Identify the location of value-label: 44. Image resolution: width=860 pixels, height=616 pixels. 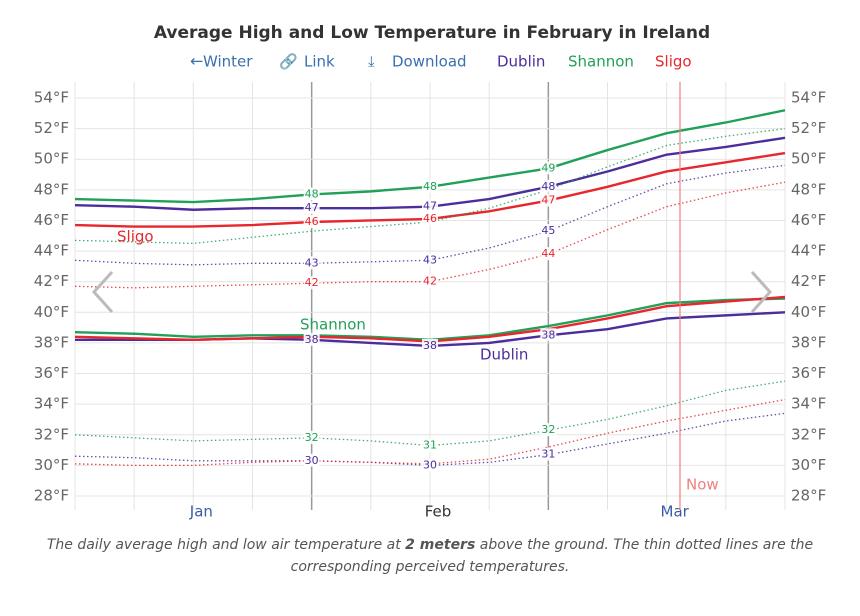
(548, 253).